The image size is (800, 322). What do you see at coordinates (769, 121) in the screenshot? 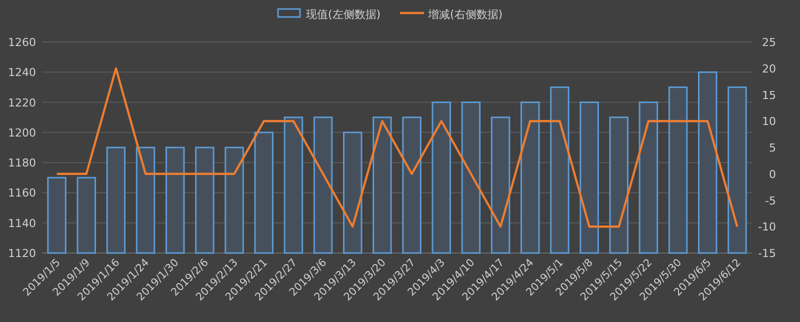
I see `y2-tick-label: 10` at bounding box center [769, 121].